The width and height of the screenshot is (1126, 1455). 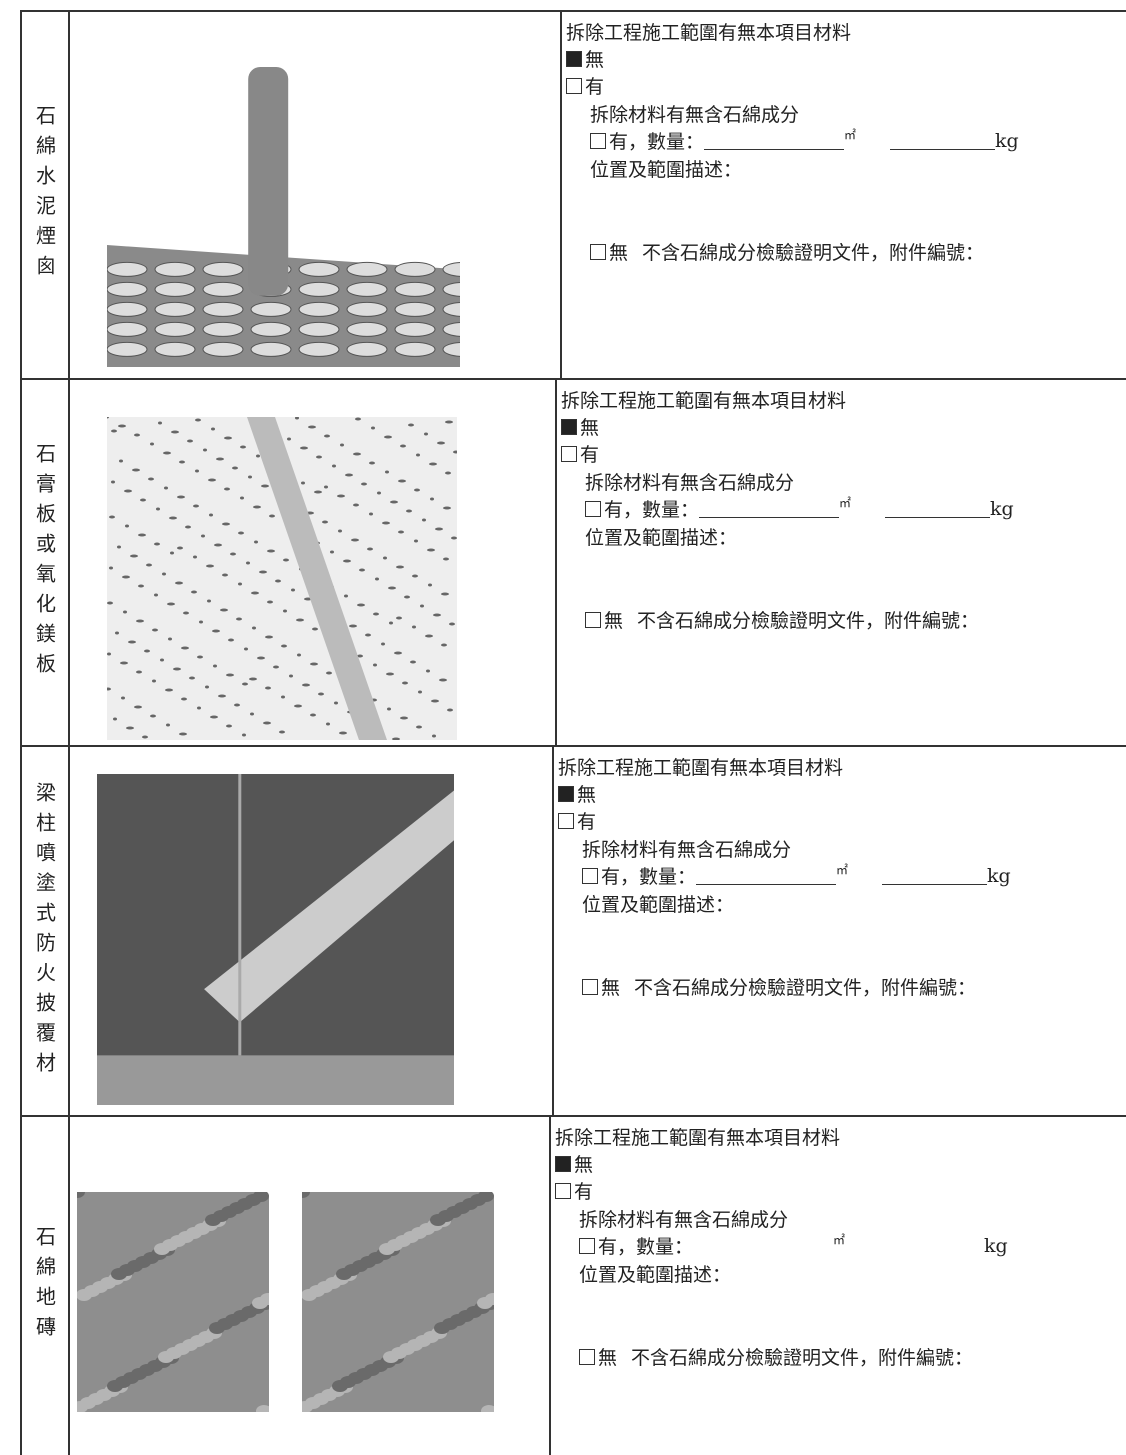 I want to click on label-cell: 石綿水泥煙囪, so click(x=46, y=195).